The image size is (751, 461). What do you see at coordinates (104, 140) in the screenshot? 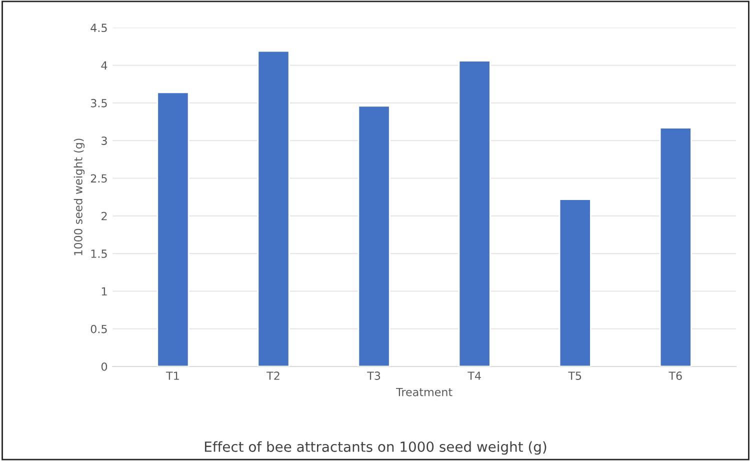
I see `y-tick-label: 3` at bounding box center [104, 140].